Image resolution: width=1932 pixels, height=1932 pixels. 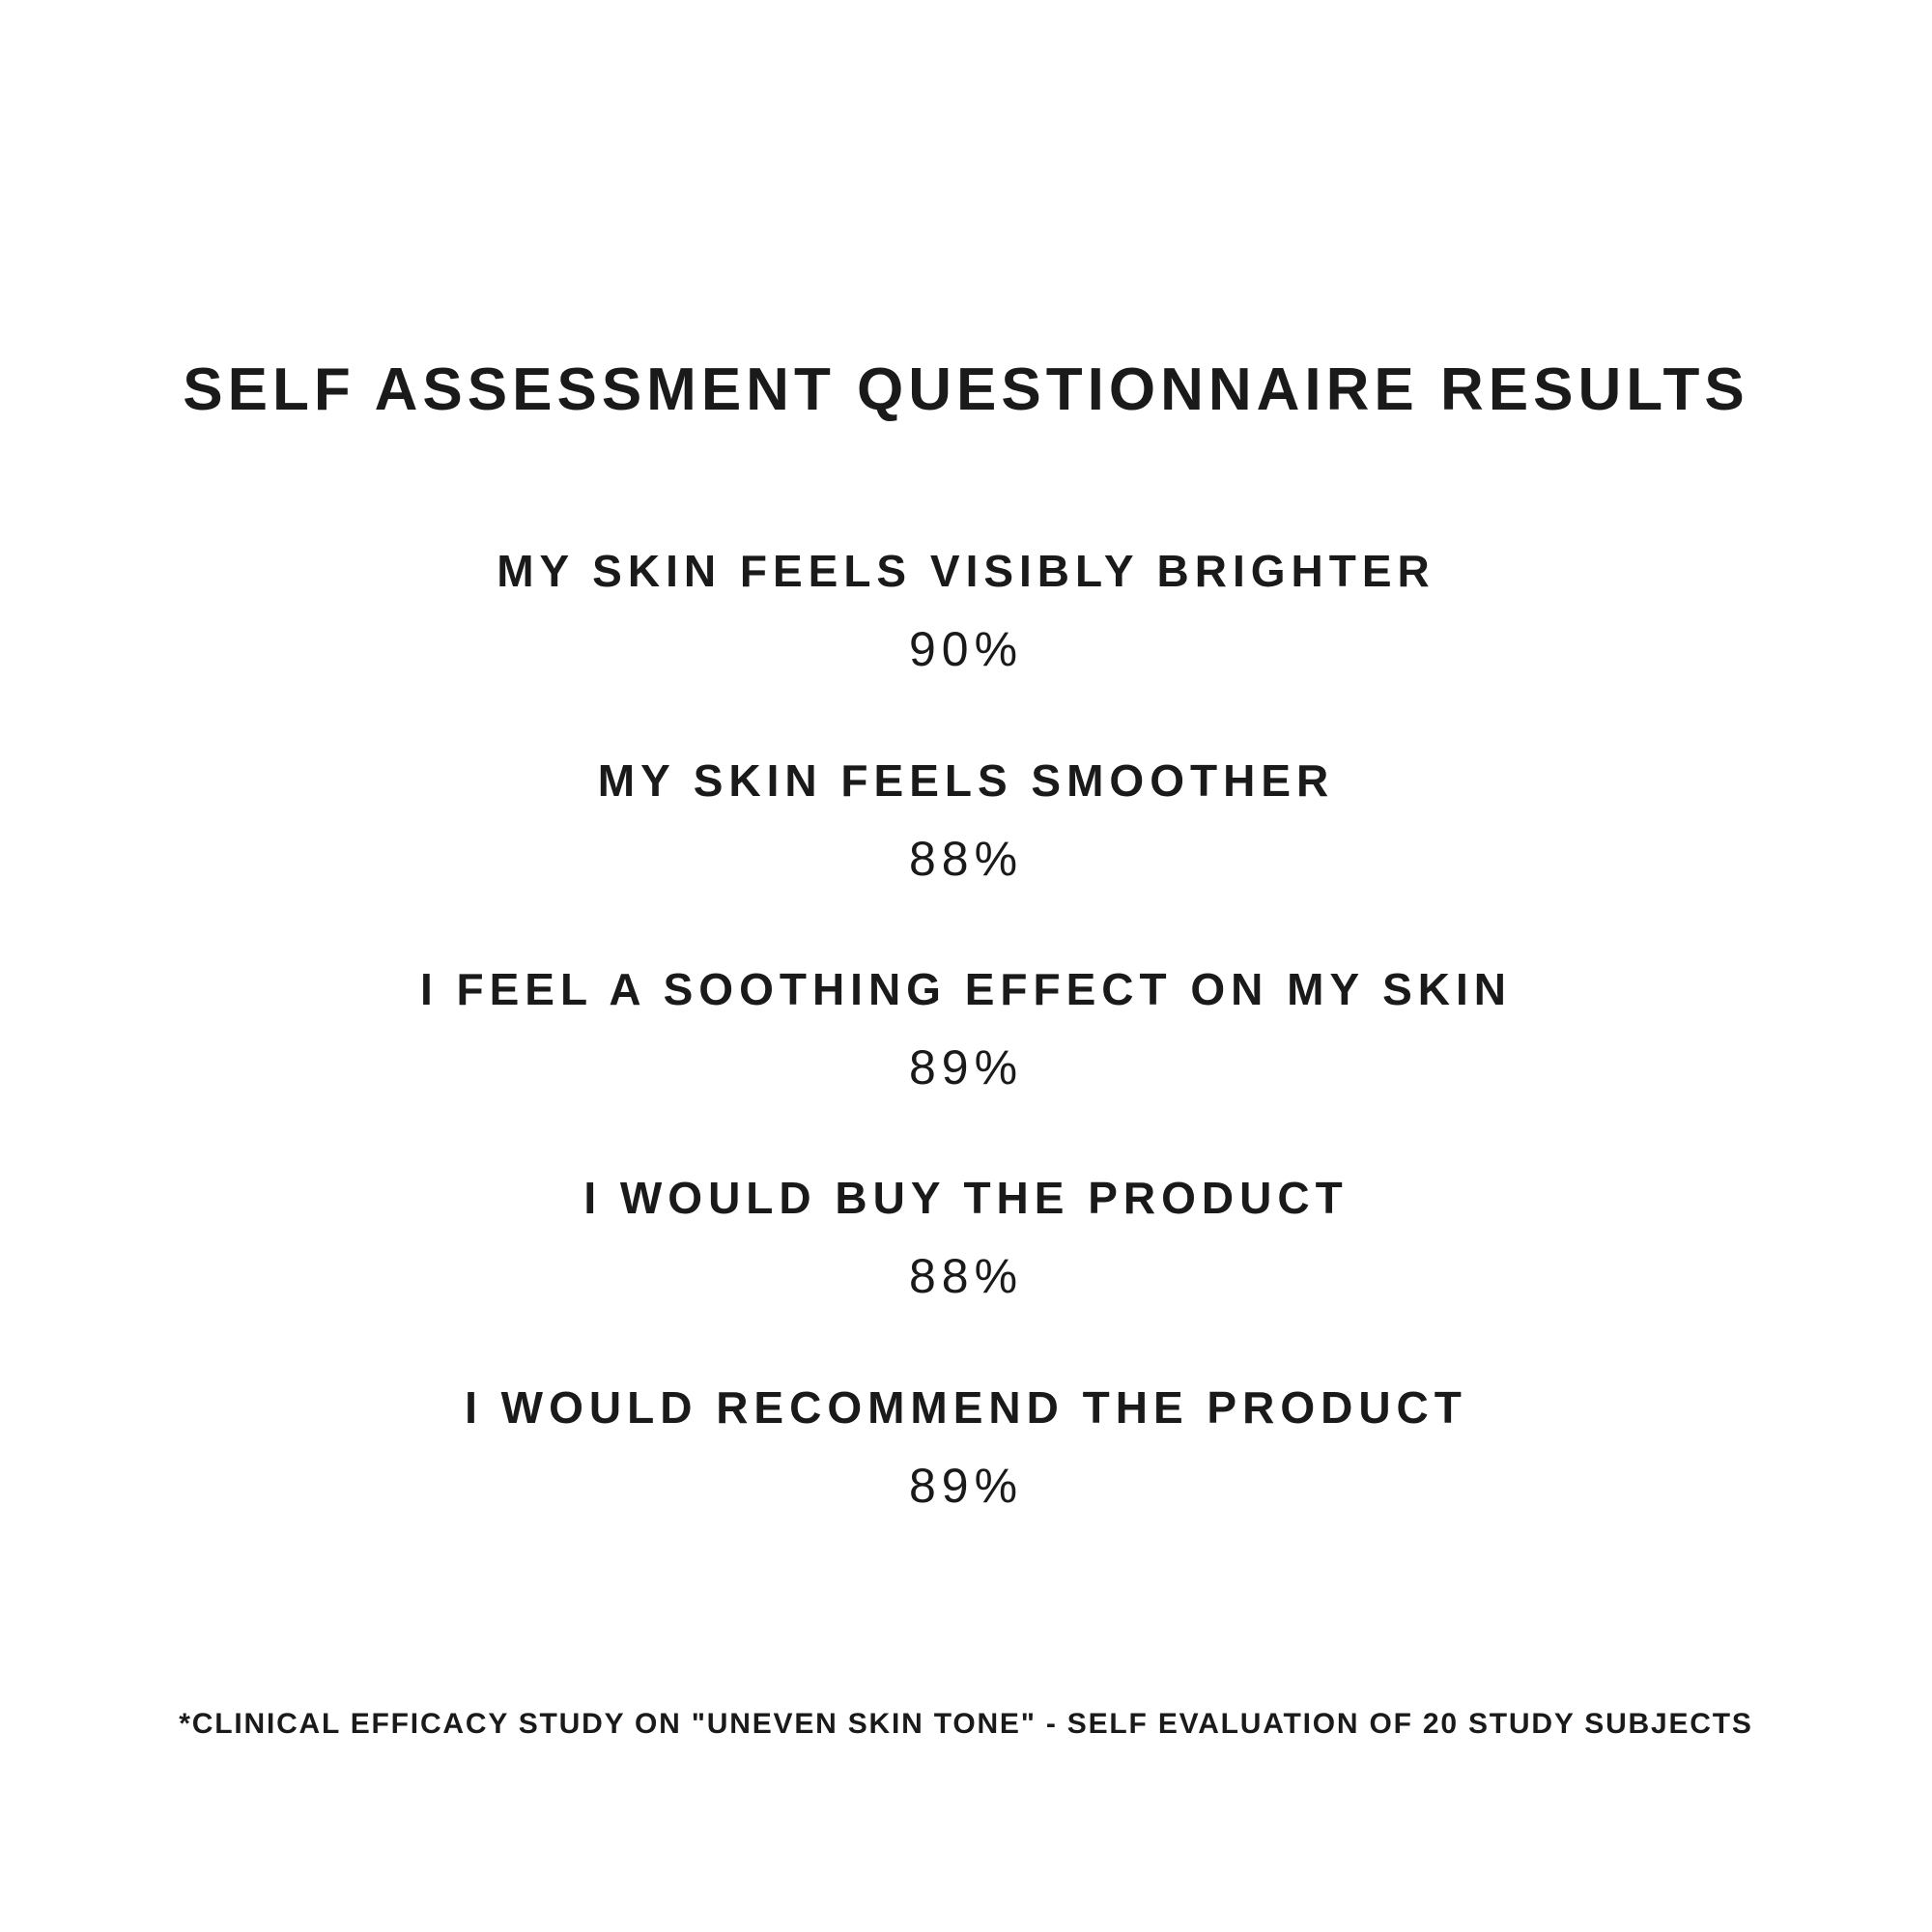 What do you see at coordinates (966, 1407) in the screenshot?
I see `question-label: I WOULD RECOMMEND THE PRODUCT` at bounding box center [966, 1407].